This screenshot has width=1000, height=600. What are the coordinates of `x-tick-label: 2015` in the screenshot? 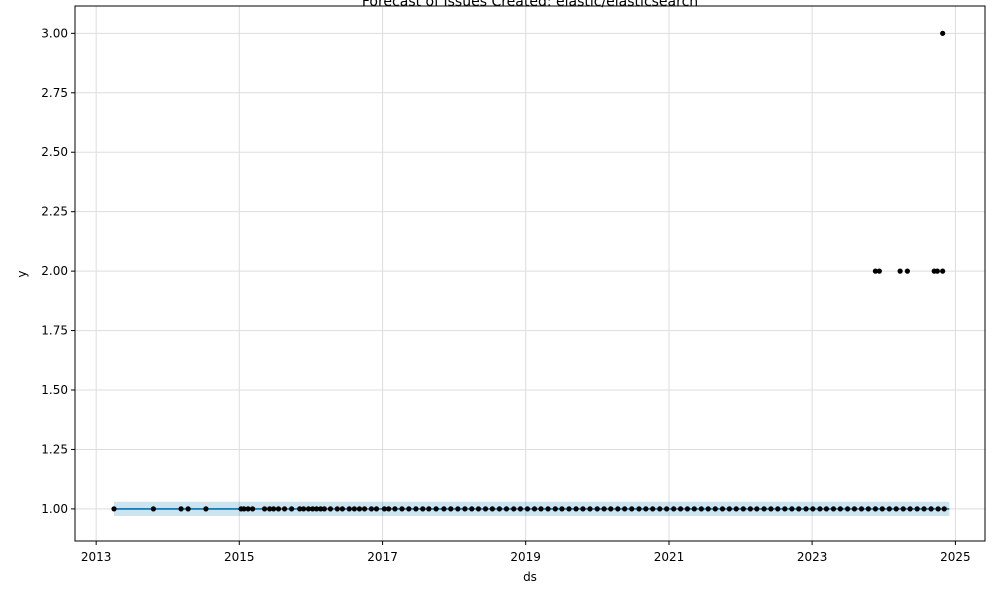 It's located at (239, 557).